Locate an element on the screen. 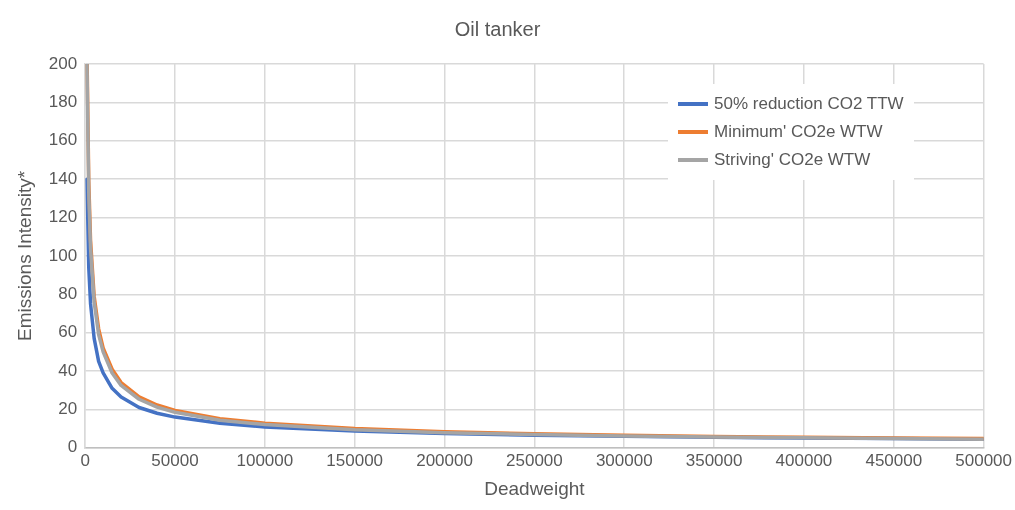 The width and height of the screenshot is (1015, 510). legend-label: Minimum' CO2e WTW is located at coordinates (798, 132).